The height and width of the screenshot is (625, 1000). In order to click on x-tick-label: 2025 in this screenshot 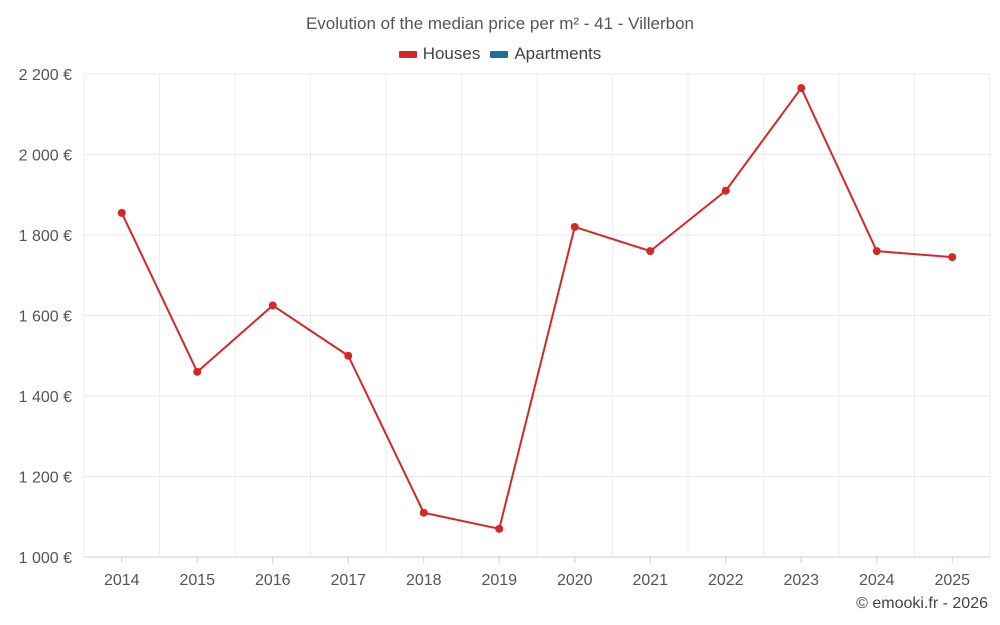, I will do `click(952, 580)`.